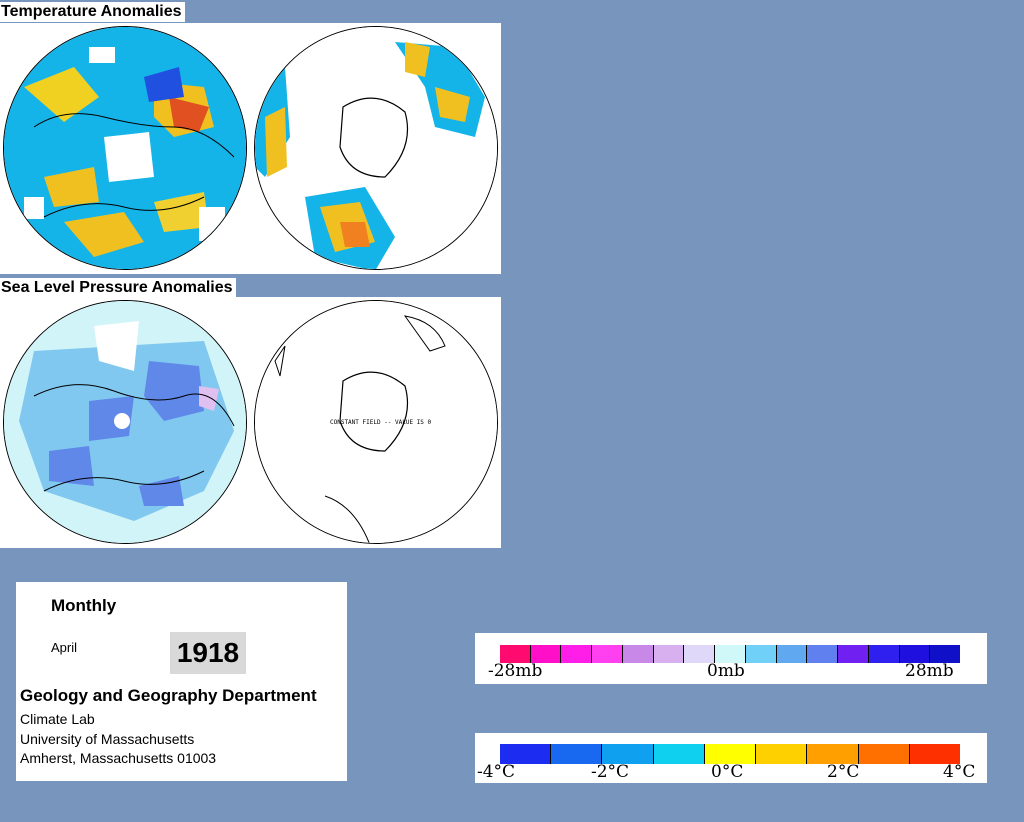 This screenshot has height=822, width=1024. What do you see at coordinates (125, 422) in the screenshot?
I see `pressure-northern-hemisphere-map` at bounding box center [125, 422].